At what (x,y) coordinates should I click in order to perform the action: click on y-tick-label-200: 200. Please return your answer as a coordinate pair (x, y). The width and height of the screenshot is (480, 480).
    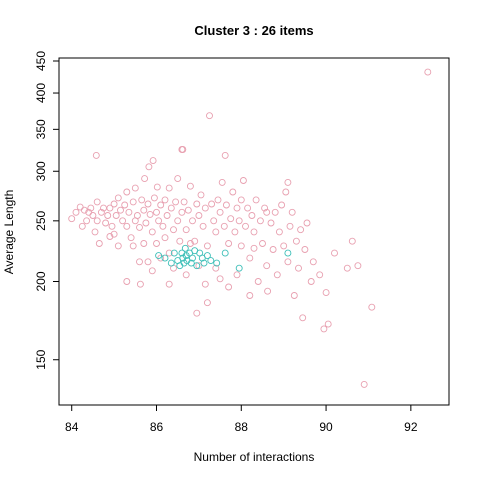
    Looking at the image, I should click on (41, 281).